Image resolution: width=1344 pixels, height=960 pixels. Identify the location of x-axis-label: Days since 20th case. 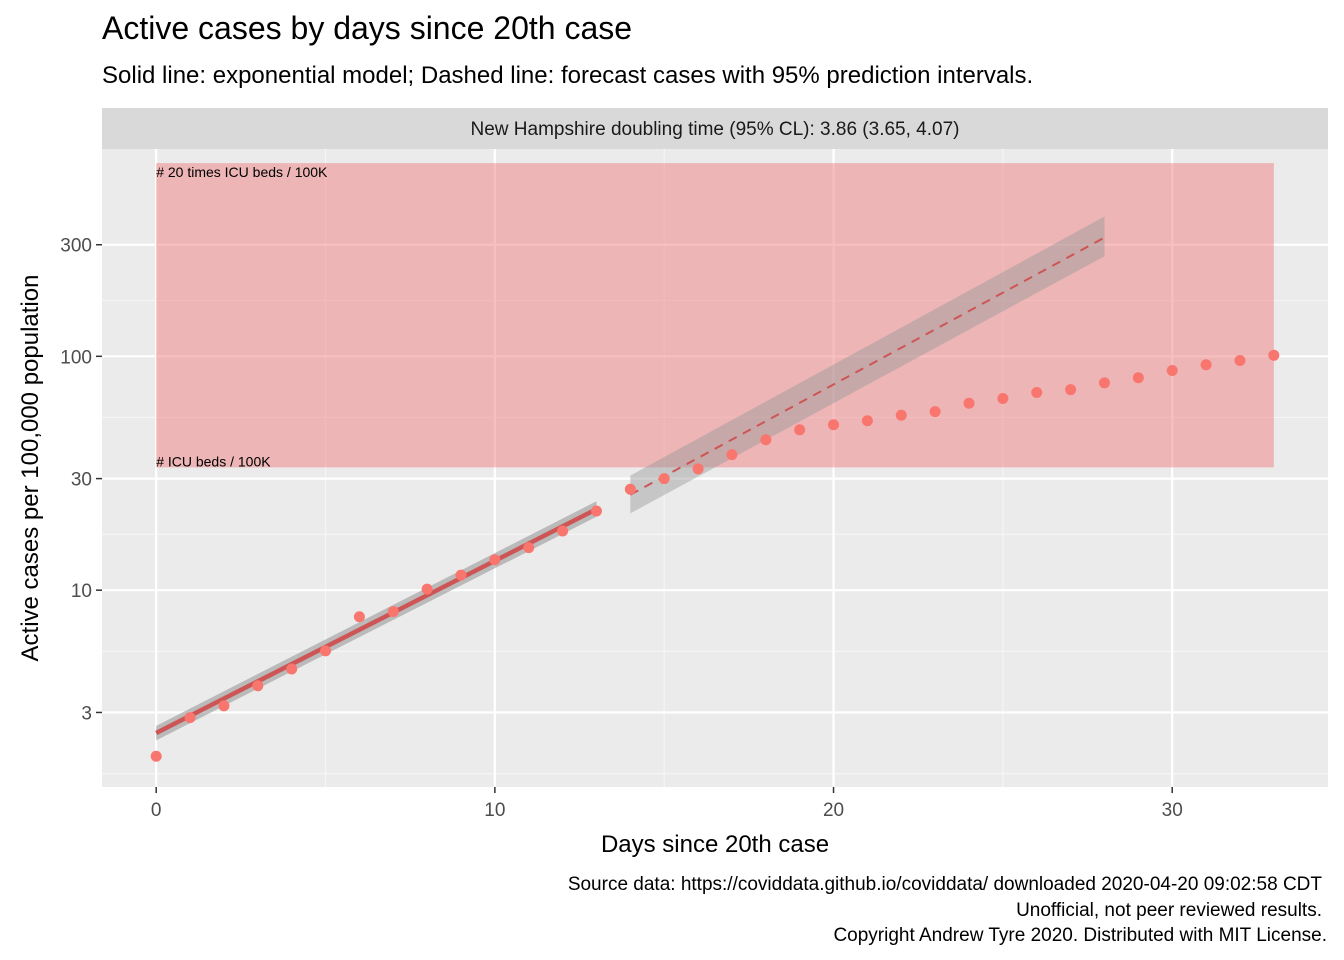
(715, 844).